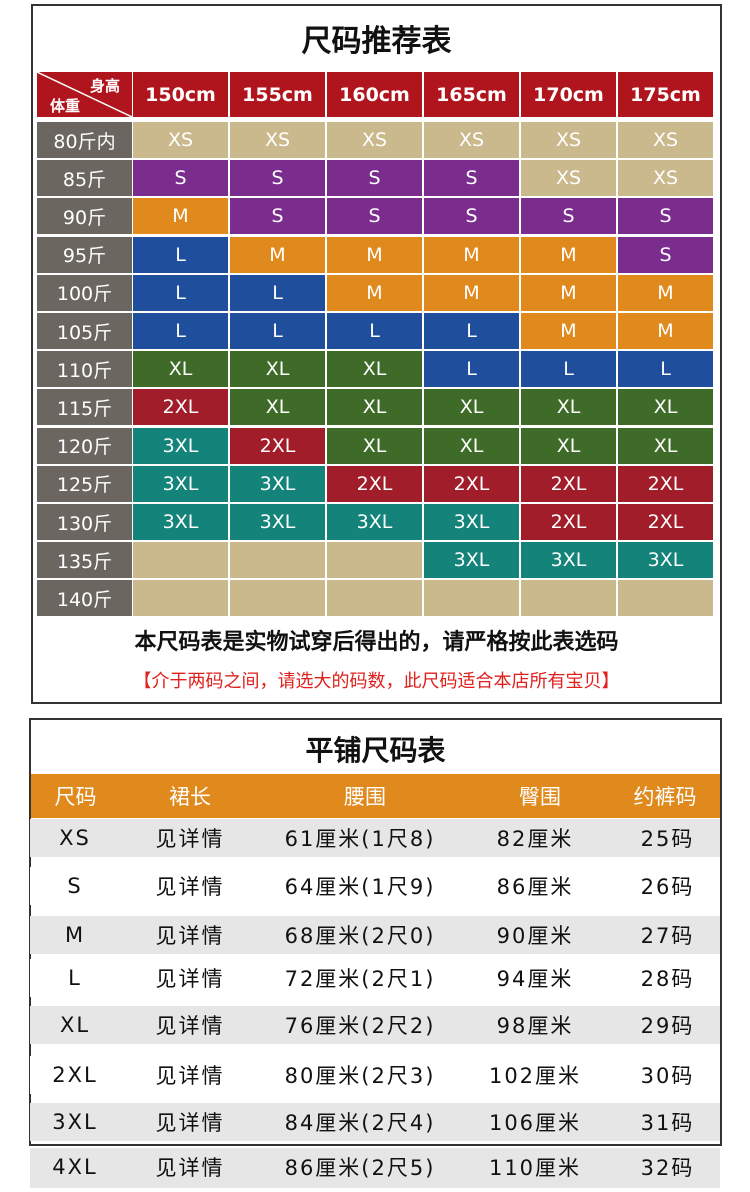  Describe the element at coordinates (667, 1123) in the screenshot. I see `flat-cell: 31码` at that location.